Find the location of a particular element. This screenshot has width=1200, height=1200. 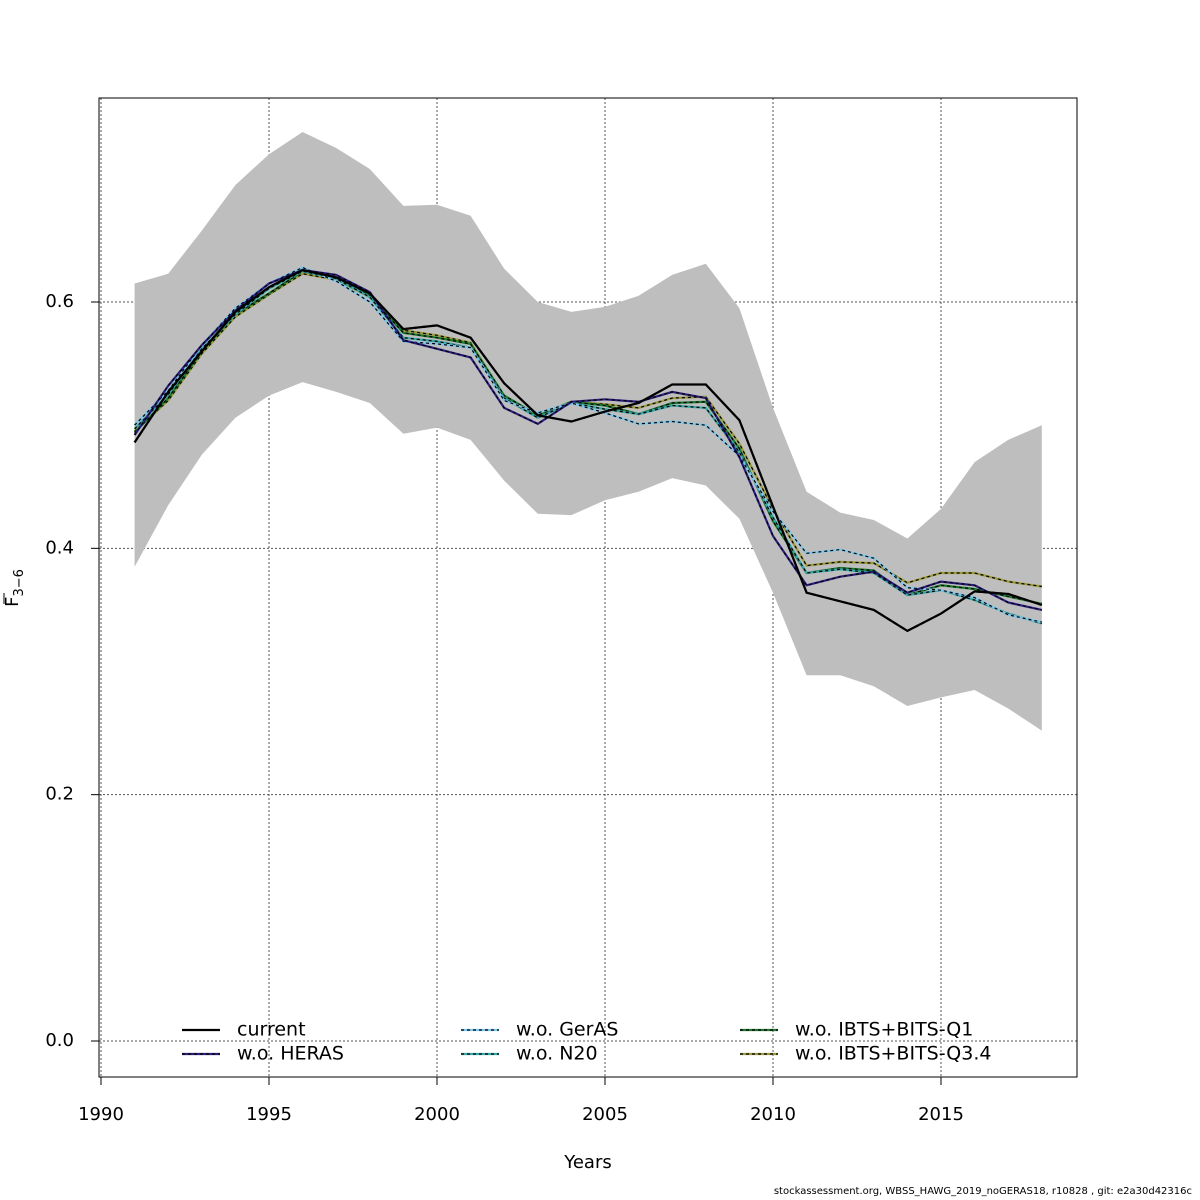

legend-label: w.o. N20 is located at coordinates (557, 1054).